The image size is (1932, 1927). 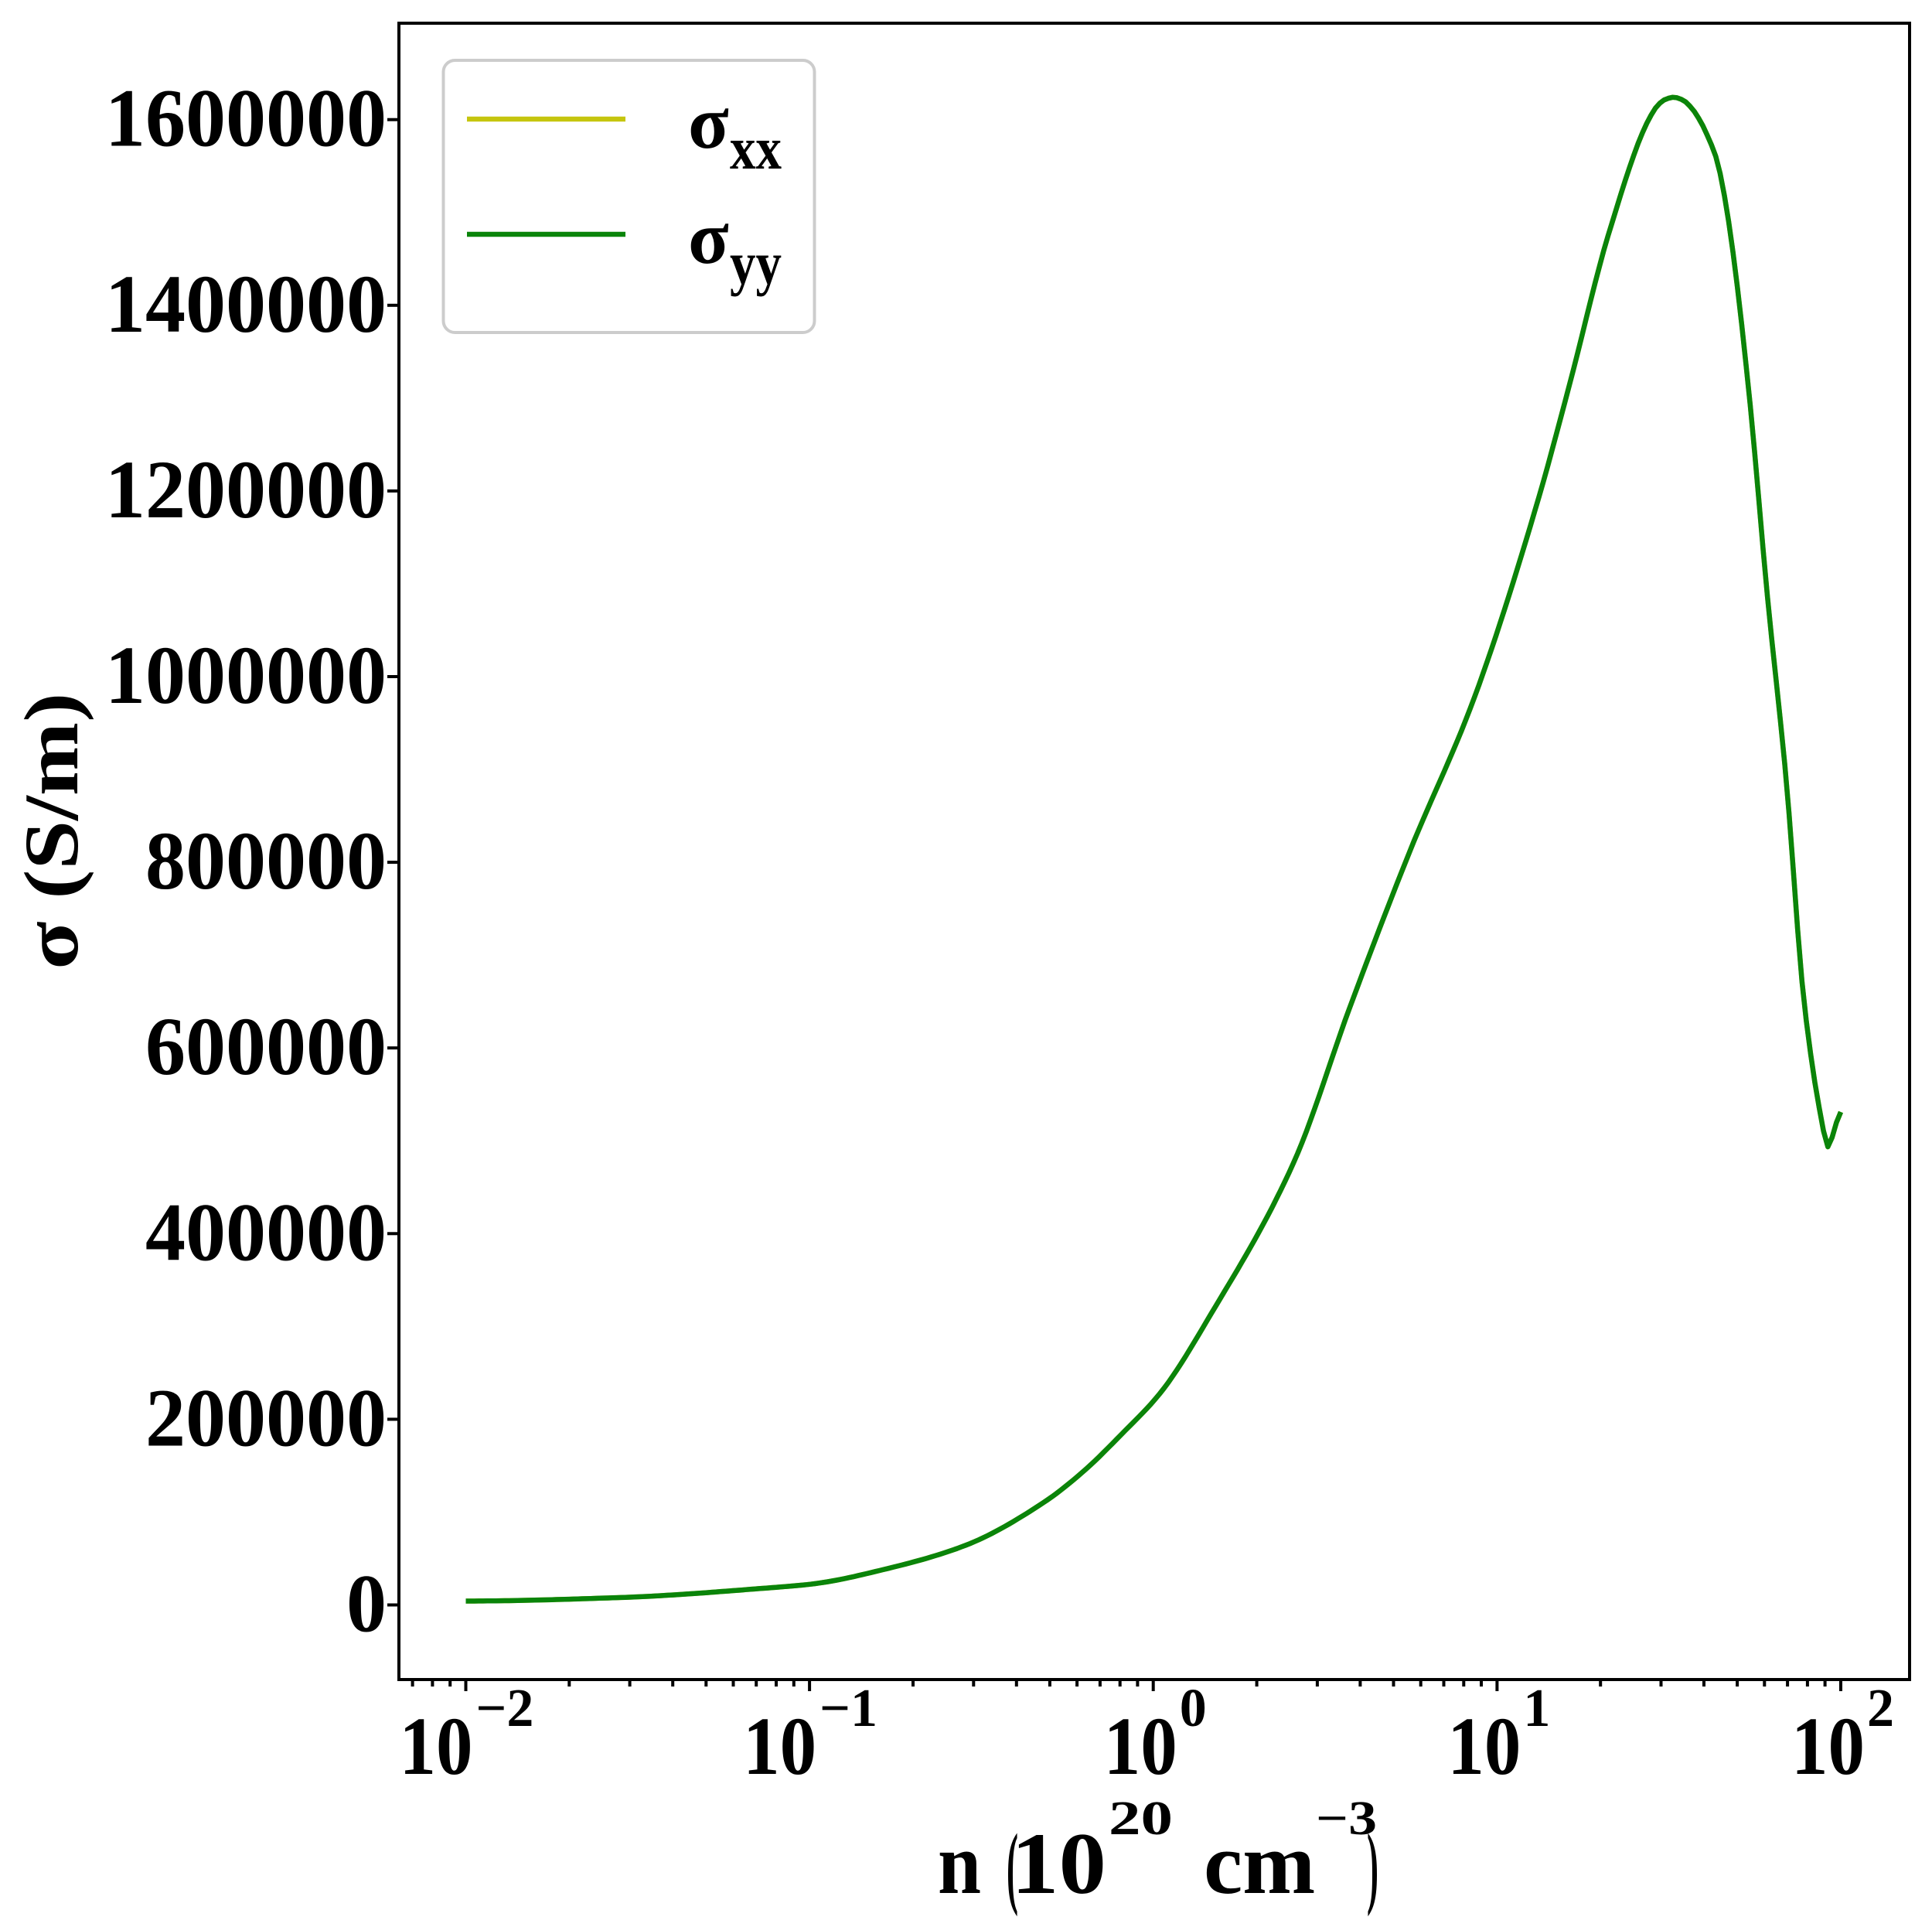 What do you see at coordinates (246, 304) in the screenshot?
I see `svg-text: 1400000` at bounding box center [246, 304].